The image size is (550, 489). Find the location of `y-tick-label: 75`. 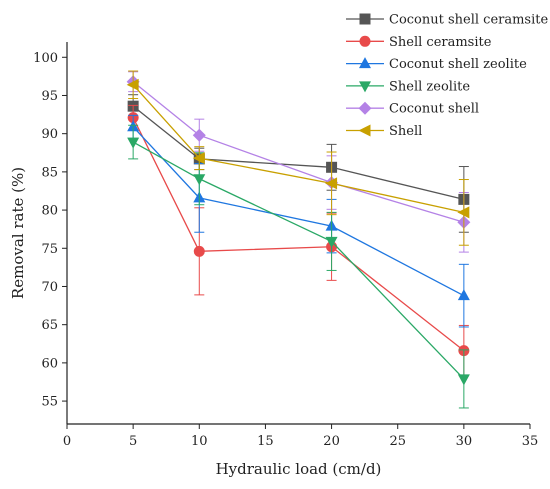

y-tick-label: 75 is located at coordinates (49, 249).